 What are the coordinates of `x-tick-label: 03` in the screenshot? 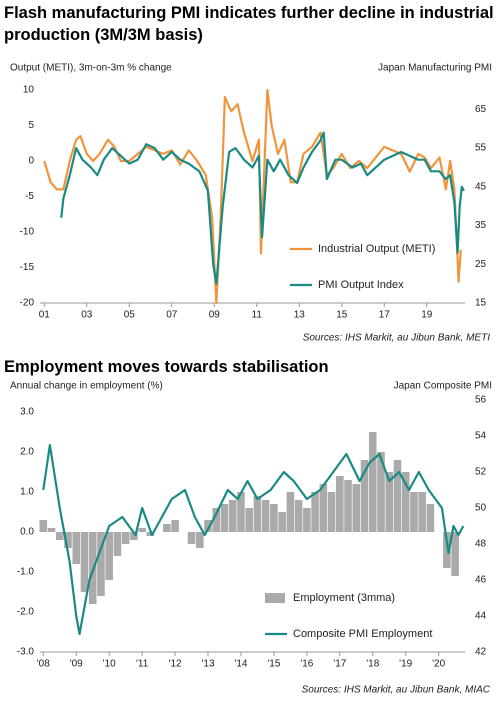 It's located at (87, 315).